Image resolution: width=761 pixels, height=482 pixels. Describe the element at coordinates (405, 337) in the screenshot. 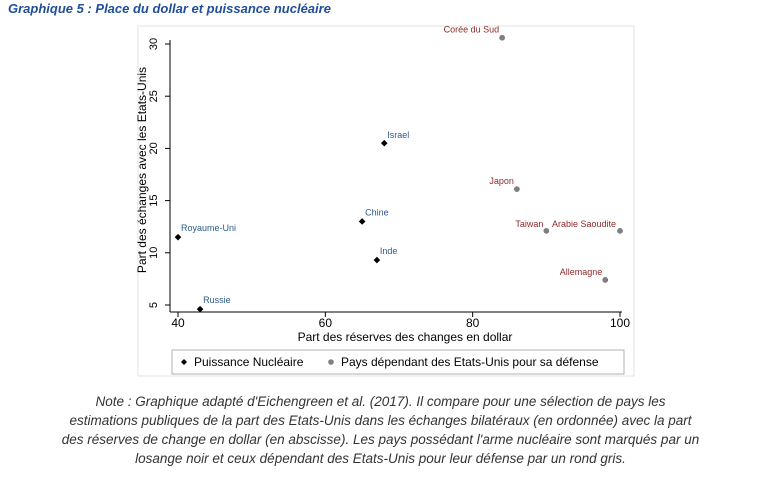

I see `x-axis-title: Part des réserves des changes en dollar` at that location.